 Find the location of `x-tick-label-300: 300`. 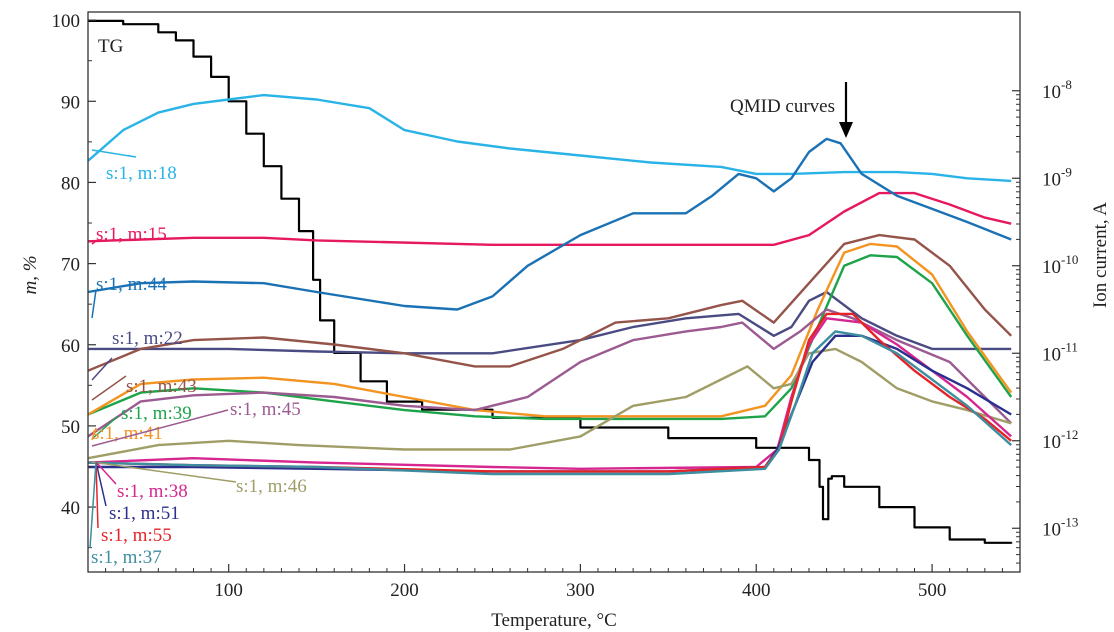

x-tick-label-300: 300 is located at coordinates (580, 590).